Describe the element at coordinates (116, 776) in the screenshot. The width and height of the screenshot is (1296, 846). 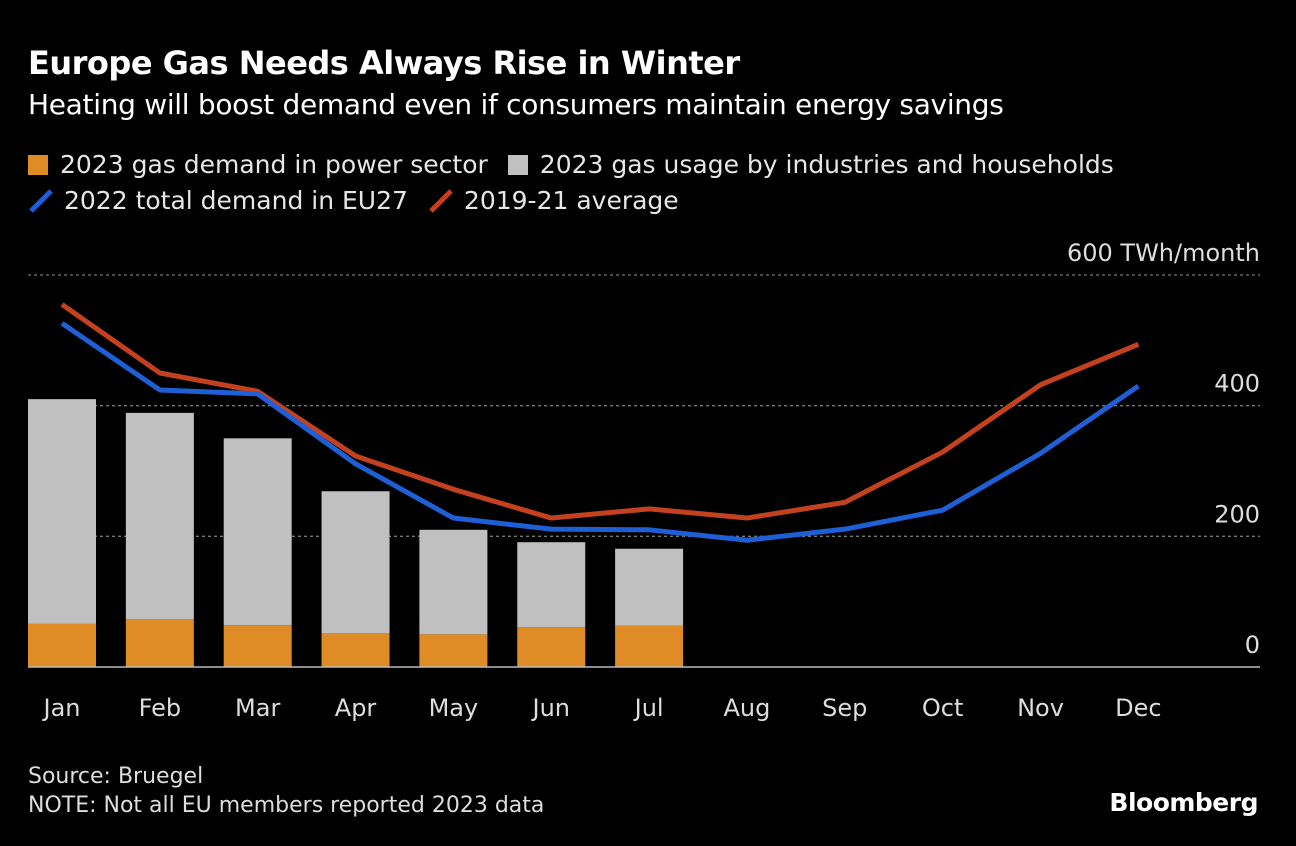
I see `source-text: Source: Bruegel` at that location.